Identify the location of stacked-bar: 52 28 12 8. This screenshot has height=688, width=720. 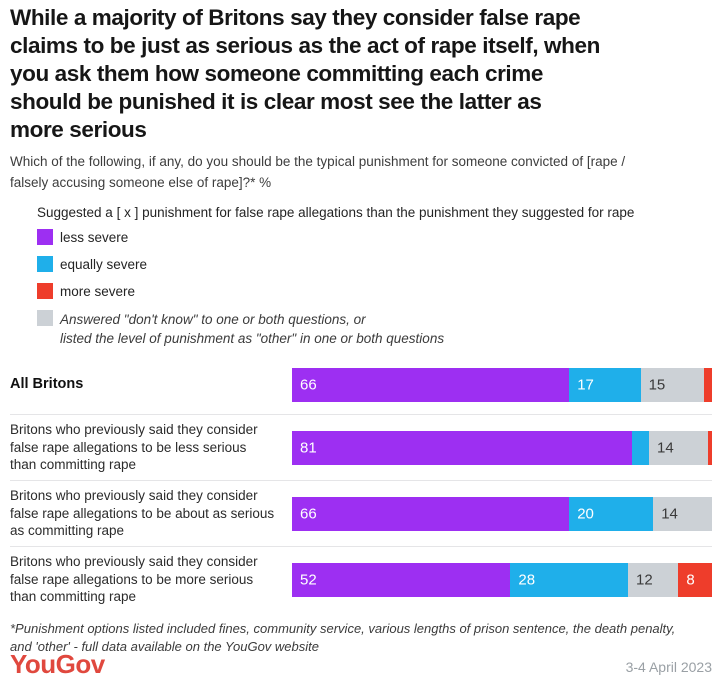
(502, 579).